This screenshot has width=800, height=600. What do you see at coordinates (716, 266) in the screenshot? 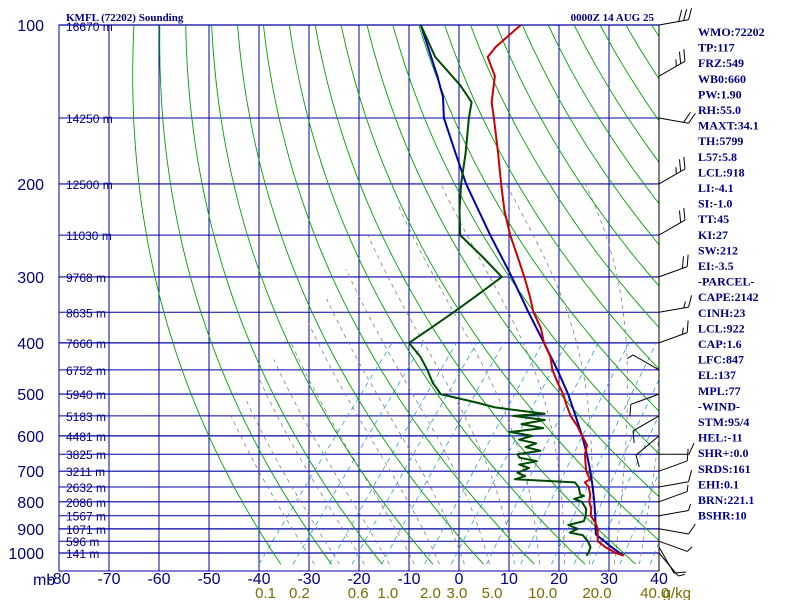
I see `sounding-index: EI:-3.5` at bounding box center [716, 266].